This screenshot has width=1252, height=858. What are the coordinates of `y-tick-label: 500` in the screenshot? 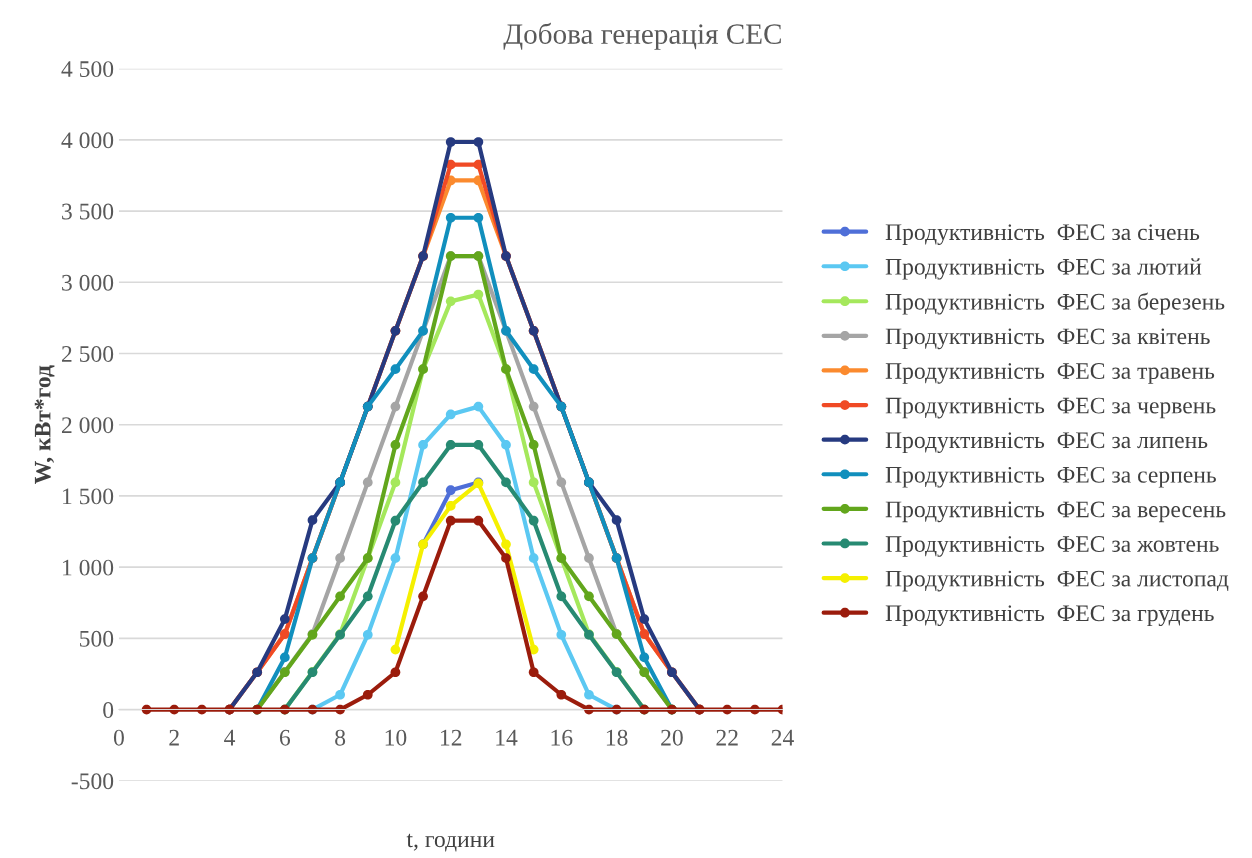 It's located at (97, 638).